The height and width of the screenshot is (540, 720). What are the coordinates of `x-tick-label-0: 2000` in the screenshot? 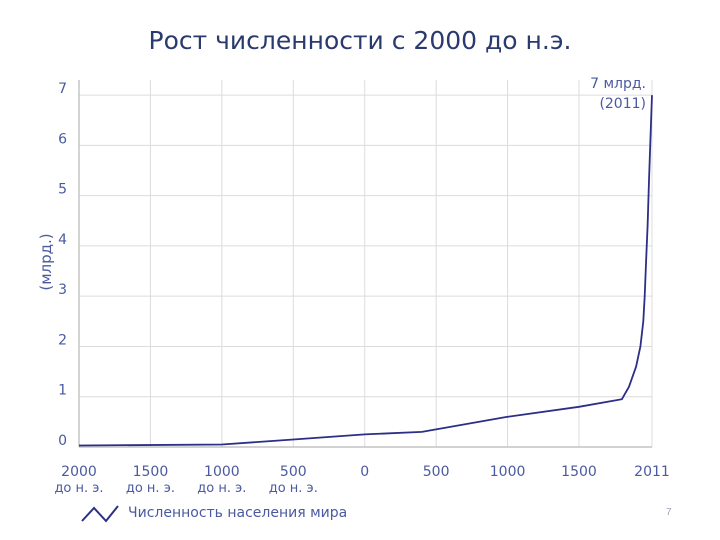 It's located at (79, 472).